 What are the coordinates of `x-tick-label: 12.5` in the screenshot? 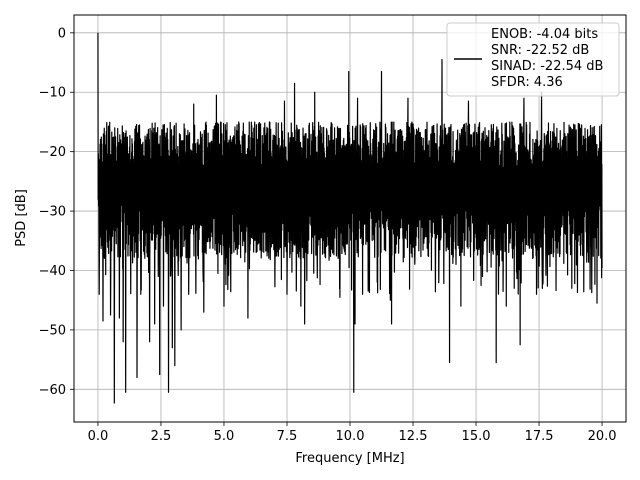 It's located at (413, 436).